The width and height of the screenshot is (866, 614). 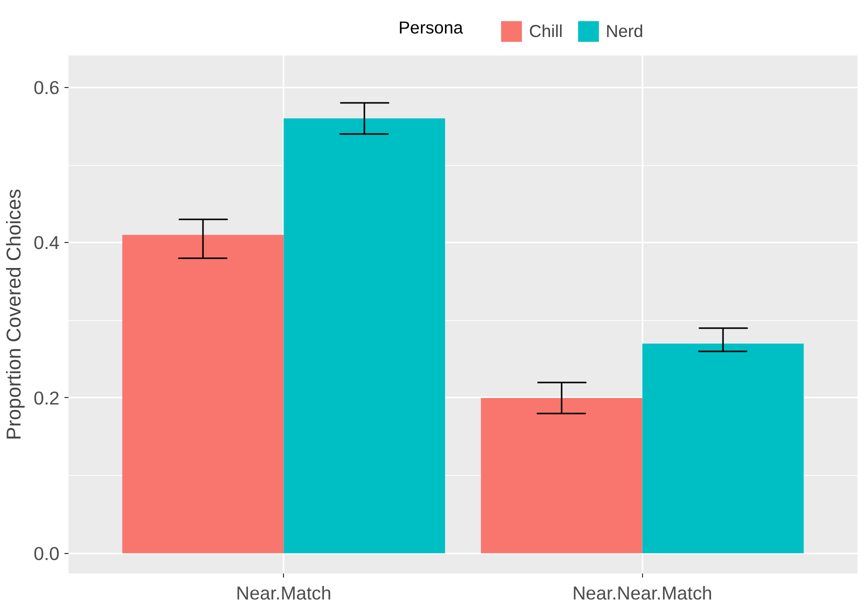 I want to click on x-tick-label: Near.Near.Match, so click(x=642, y=593).